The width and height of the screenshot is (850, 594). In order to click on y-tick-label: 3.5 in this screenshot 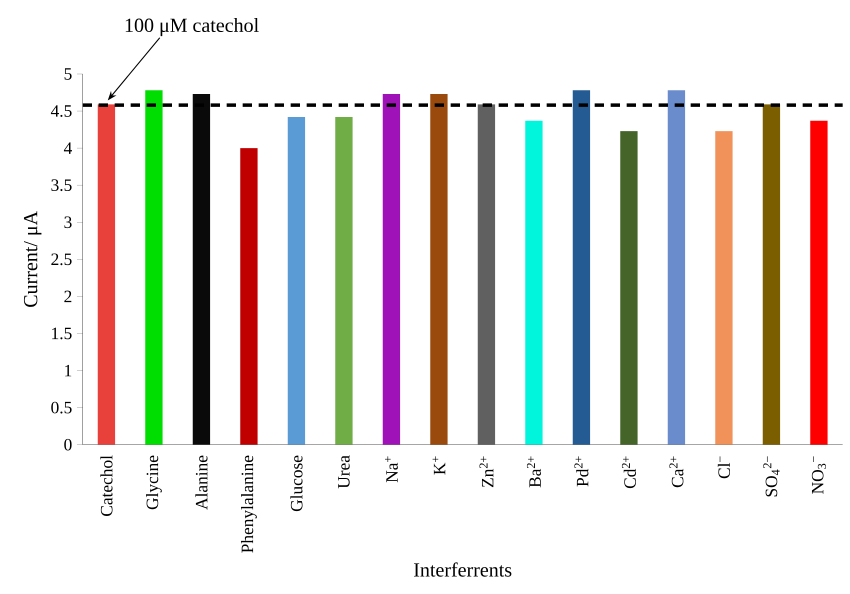, I will do `click(61, 185)`.